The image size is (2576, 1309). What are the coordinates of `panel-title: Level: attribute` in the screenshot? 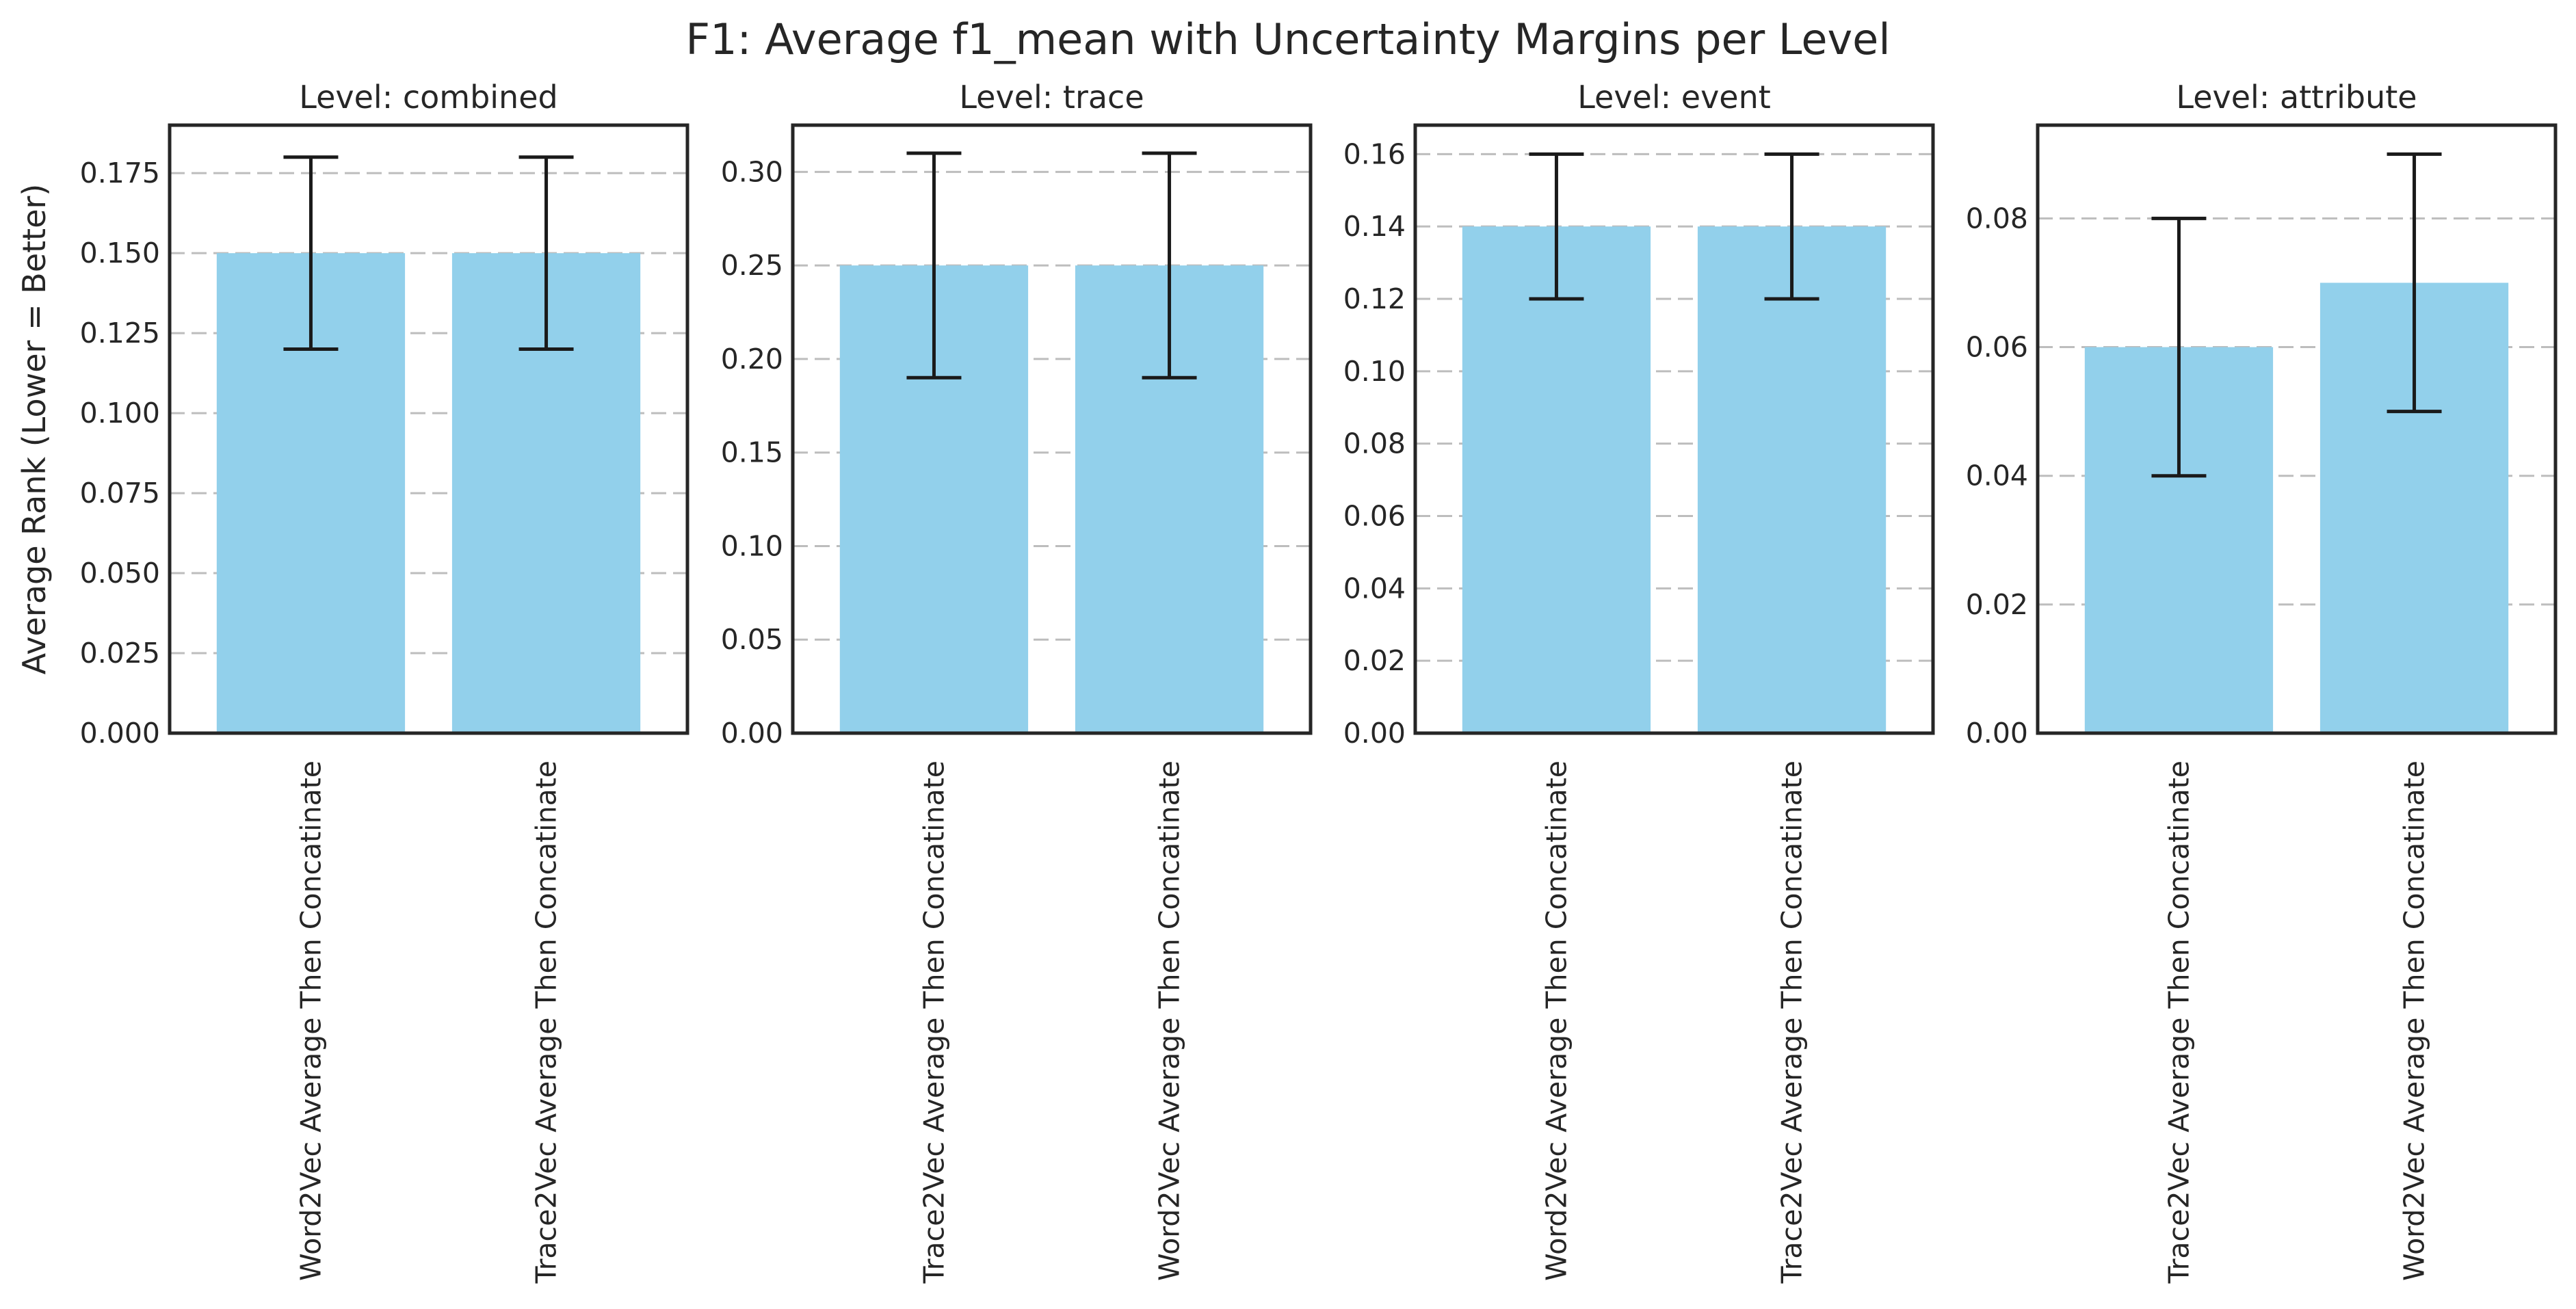 It's located at (2296, 97).